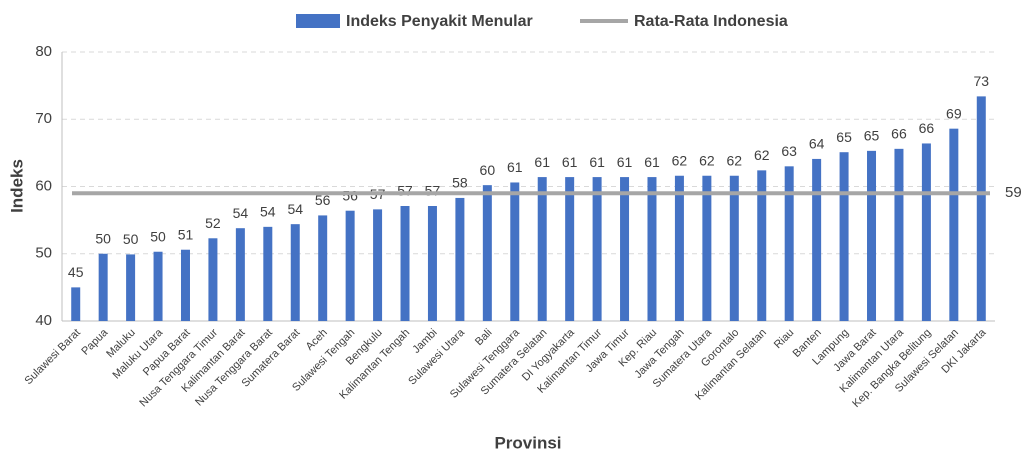 This screenshot has width=1029, height=455. What do you see at coordinates (1013, 192) in the screenshot?
I see `reference-label: 59` at bounding box center [1013, 192].